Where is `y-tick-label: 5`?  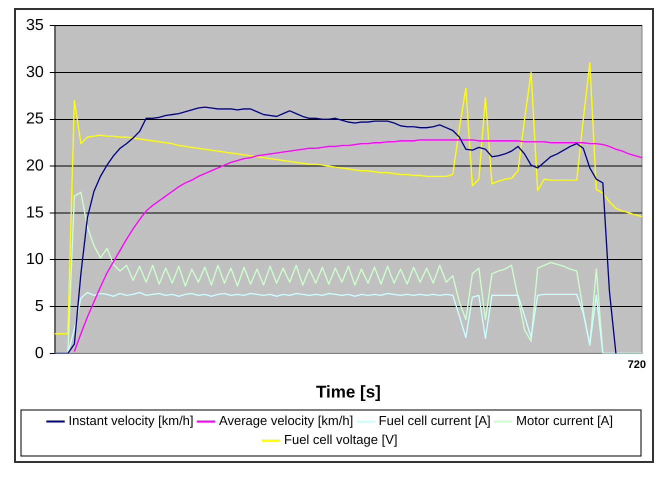 y-tick-label: 5 is located at coordinates (39, 306).